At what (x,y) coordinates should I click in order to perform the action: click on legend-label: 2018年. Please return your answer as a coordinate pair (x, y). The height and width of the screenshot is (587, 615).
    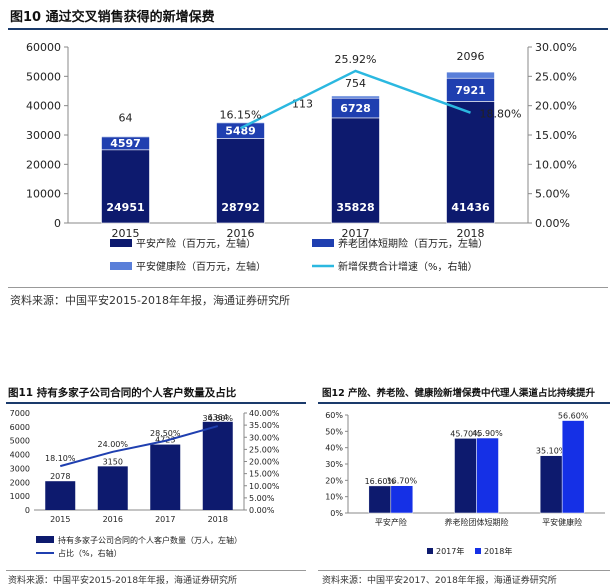
    Looking at the image, I should click on (498, 551).